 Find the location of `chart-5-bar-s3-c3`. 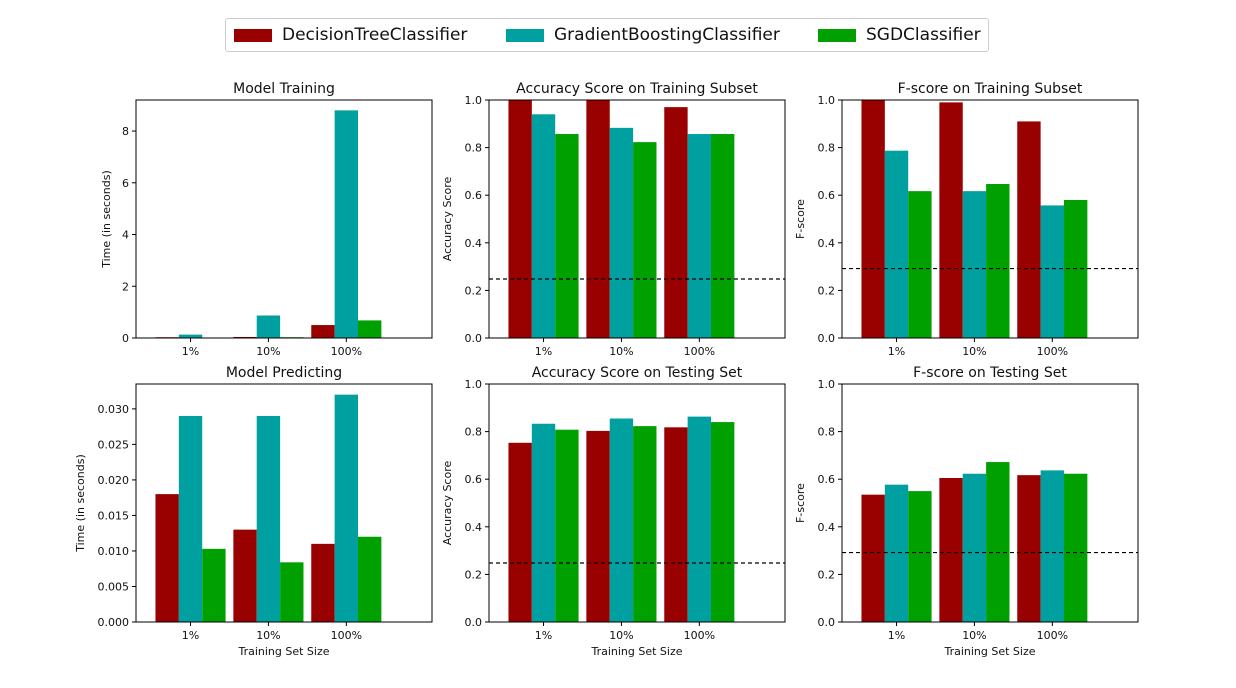

chart-5-bar-s3-c3 is located at coordinates (723, 522).